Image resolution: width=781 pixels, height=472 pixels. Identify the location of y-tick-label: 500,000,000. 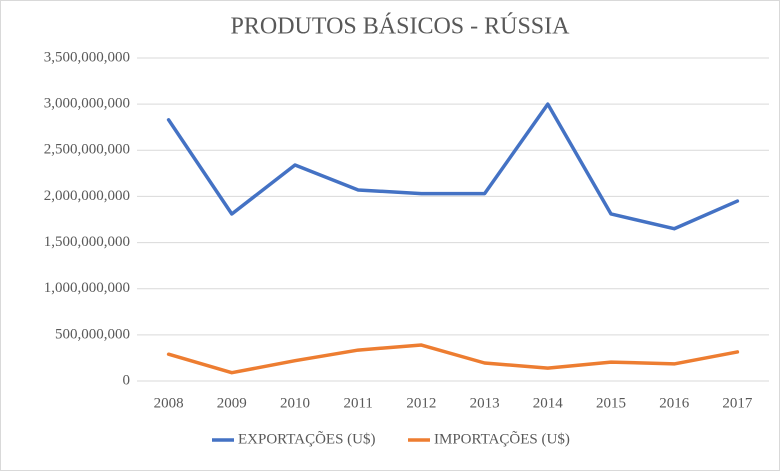
(92, 334).